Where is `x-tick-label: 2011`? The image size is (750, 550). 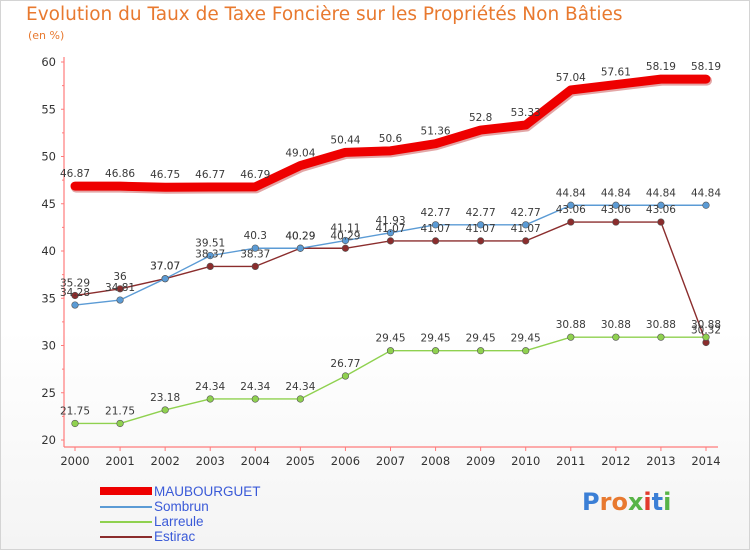 x-tick-label: 2011 is located at coordinates (570, 461).